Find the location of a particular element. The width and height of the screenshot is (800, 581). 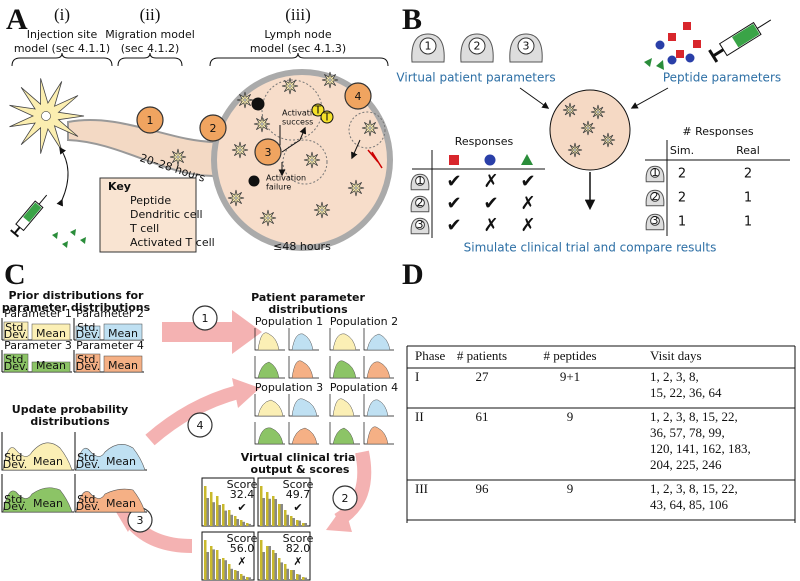

patient-badge is located at coordinates (420, 203).